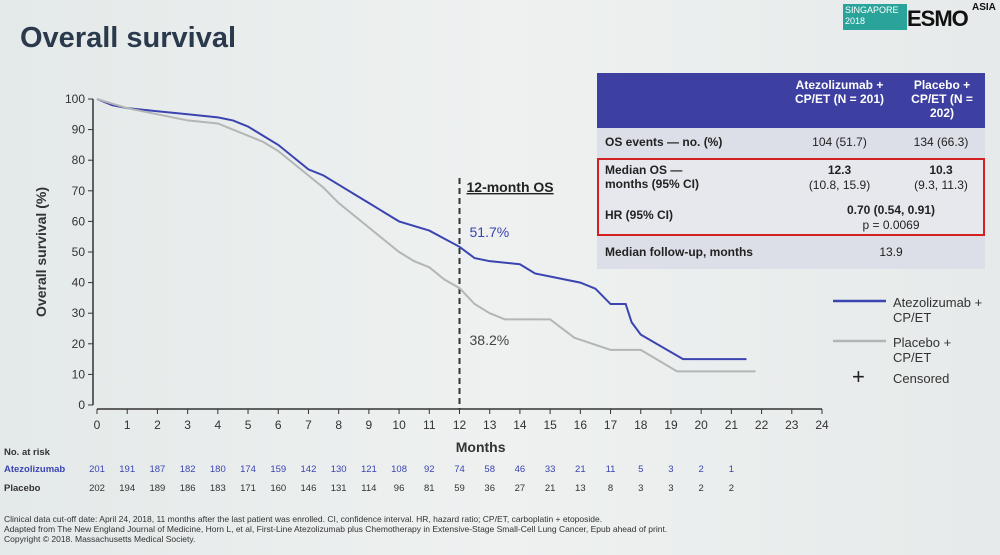 The image size is (1000, 555). Describe the element at coordinates (481, 447) in the screenshot. I see `x-axis-label: Months` at that location.